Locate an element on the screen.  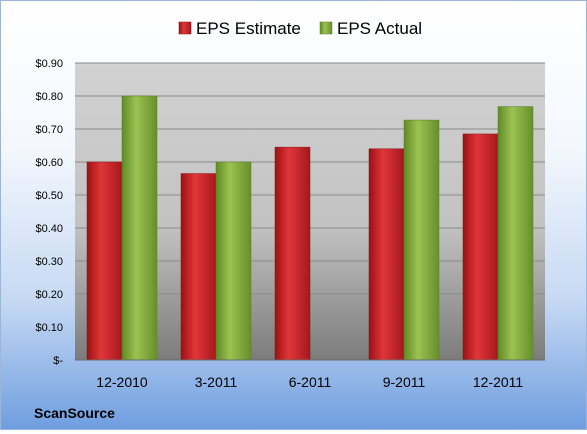
bar-estimate-12-2011 is located at coordinates (480, 247).